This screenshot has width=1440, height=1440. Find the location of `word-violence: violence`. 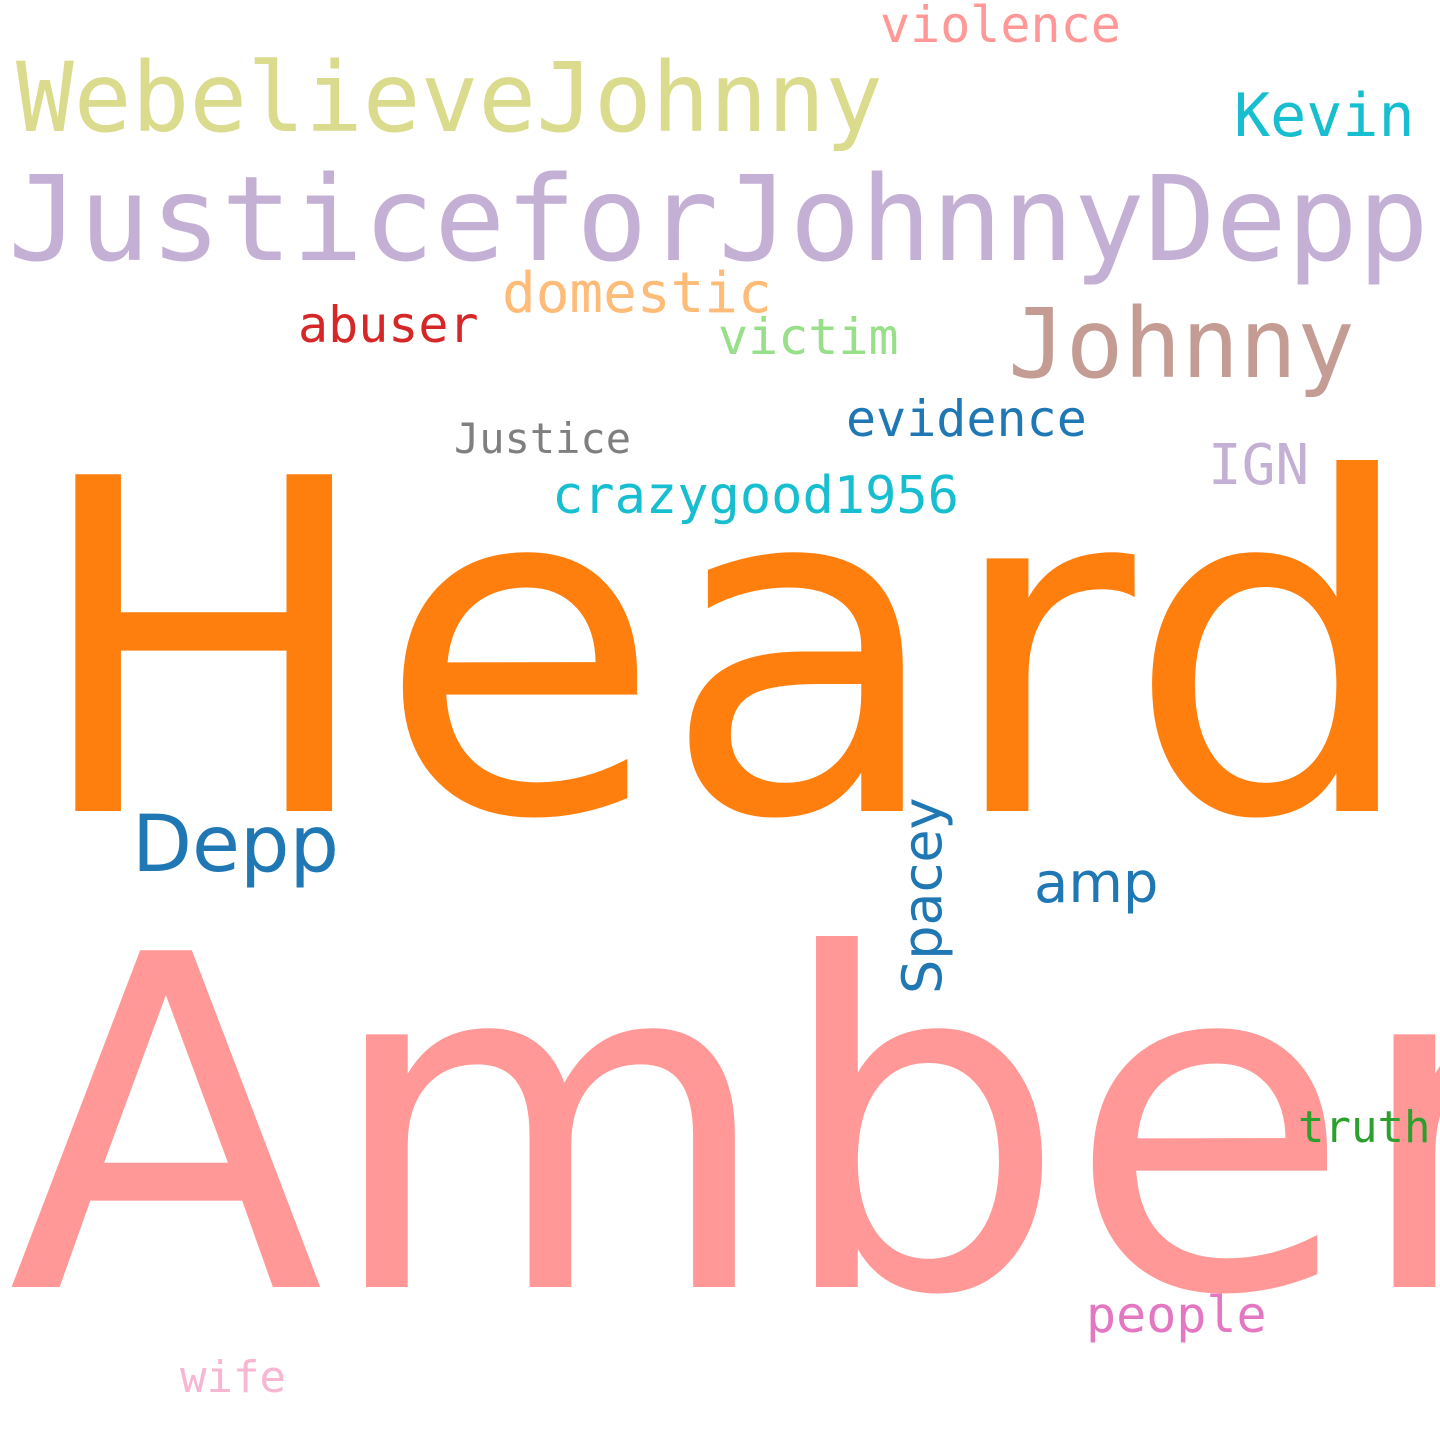

word-violence: violence is located at coordinates (1000, 27).